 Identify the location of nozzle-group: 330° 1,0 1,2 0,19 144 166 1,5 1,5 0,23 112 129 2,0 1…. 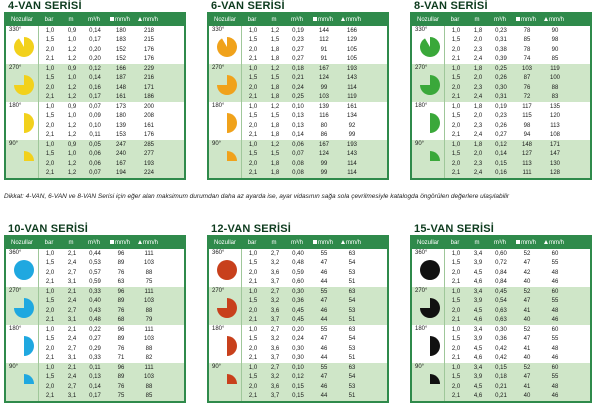
(298, 45).